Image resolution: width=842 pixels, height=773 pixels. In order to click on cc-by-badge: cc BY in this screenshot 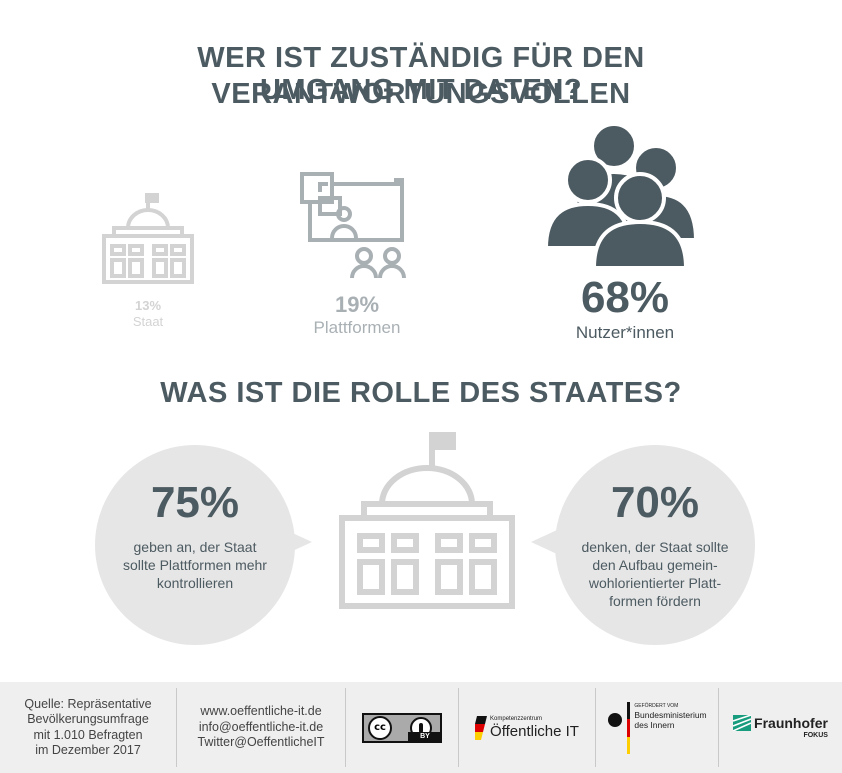, I will do `click(402, 727)`.